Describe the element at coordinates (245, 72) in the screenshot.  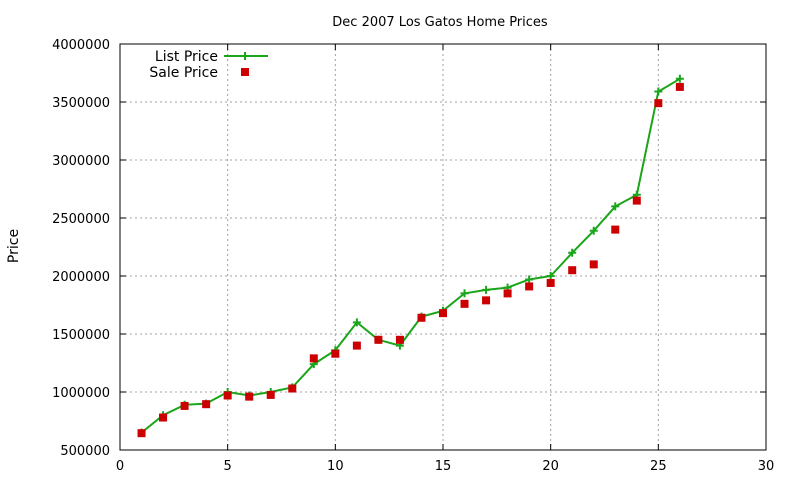
I see `legend-marker-sale-price` at that location.